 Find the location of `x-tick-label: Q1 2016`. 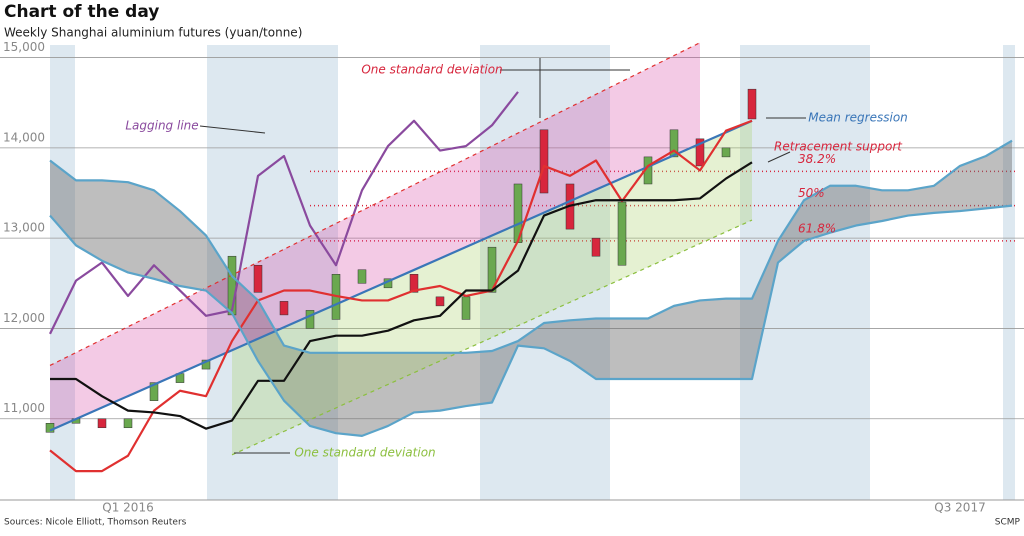

x-tick-label: Q1 2016 is located at coordinates (127, 508).